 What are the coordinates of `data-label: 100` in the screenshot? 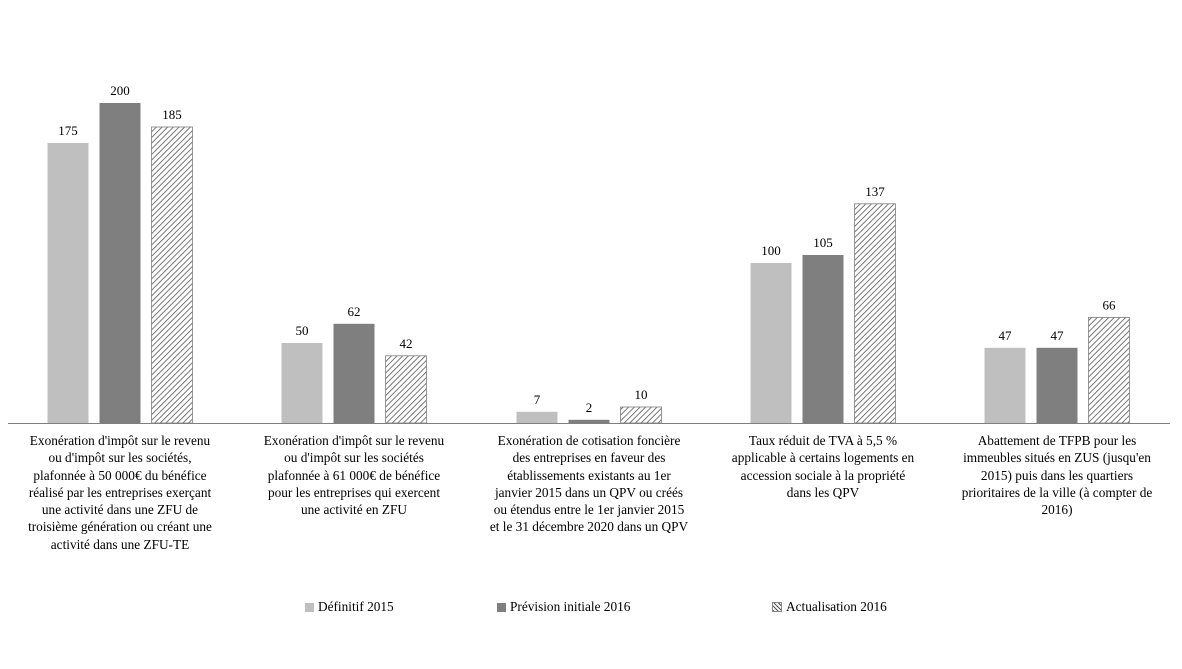 It's located at (771, 250).